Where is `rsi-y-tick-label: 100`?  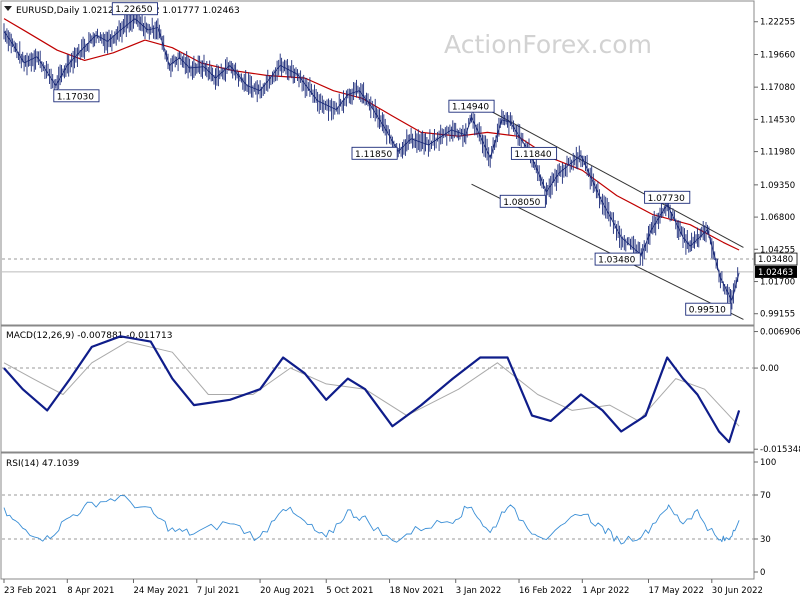
rsi-y-tick-label: 100 is located at coordinates (768, 463).